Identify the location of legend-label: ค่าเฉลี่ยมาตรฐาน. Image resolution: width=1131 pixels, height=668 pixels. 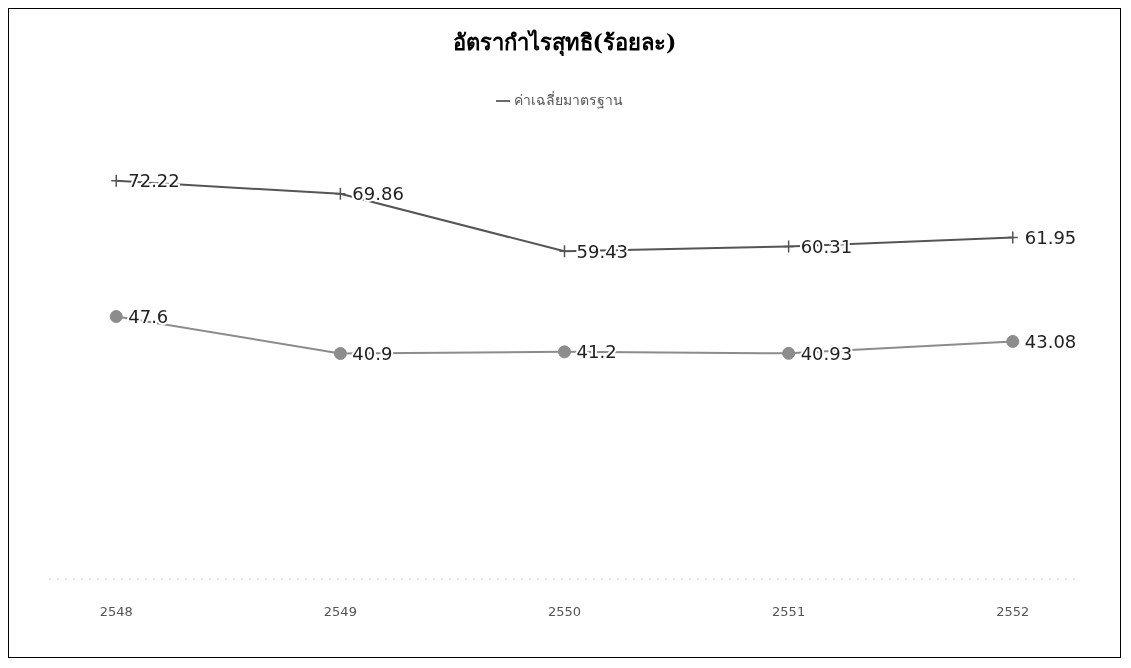
(568, 100).